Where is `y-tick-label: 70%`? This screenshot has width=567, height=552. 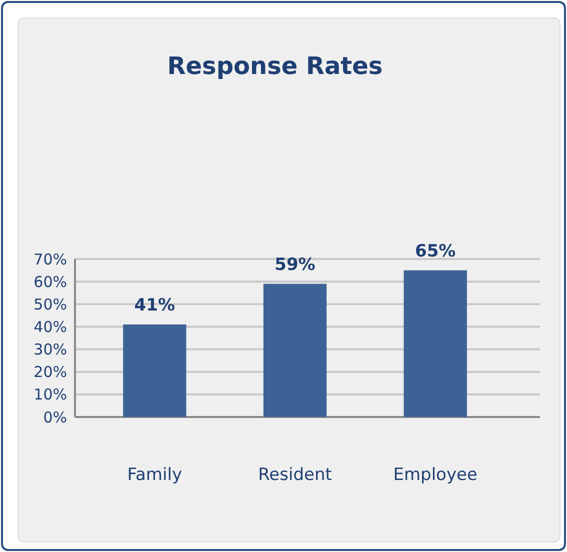 y-tick-label: 70% is located at coordinates (50, 259).